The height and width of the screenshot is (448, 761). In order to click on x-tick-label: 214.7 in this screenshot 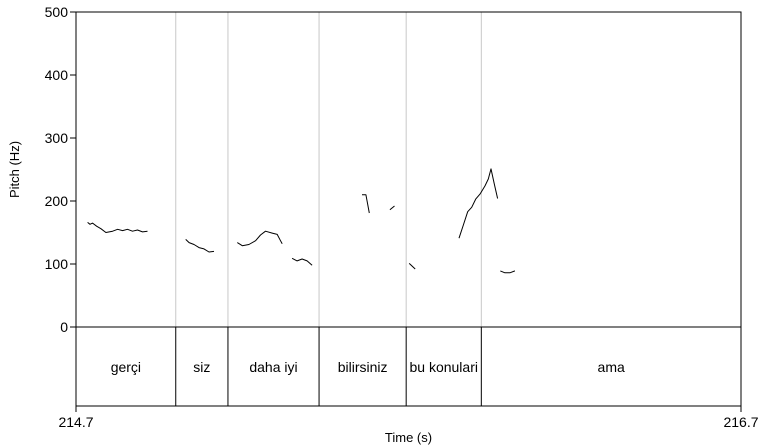, I will do `click(75, 422)`.